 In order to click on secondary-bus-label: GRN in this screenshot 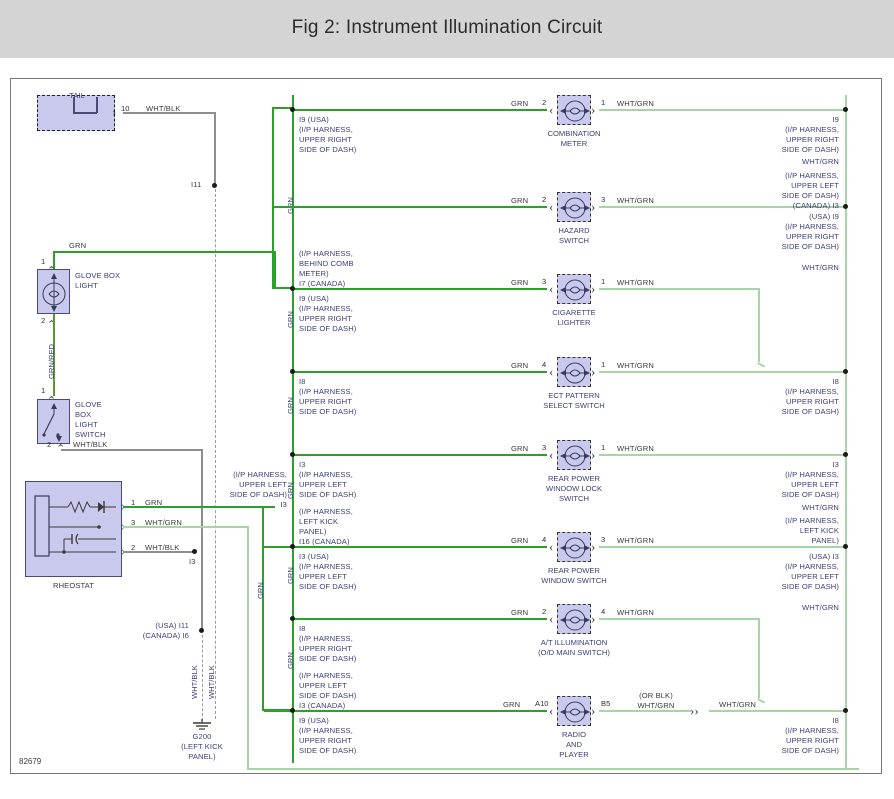, I will do `click(260, 590)`.